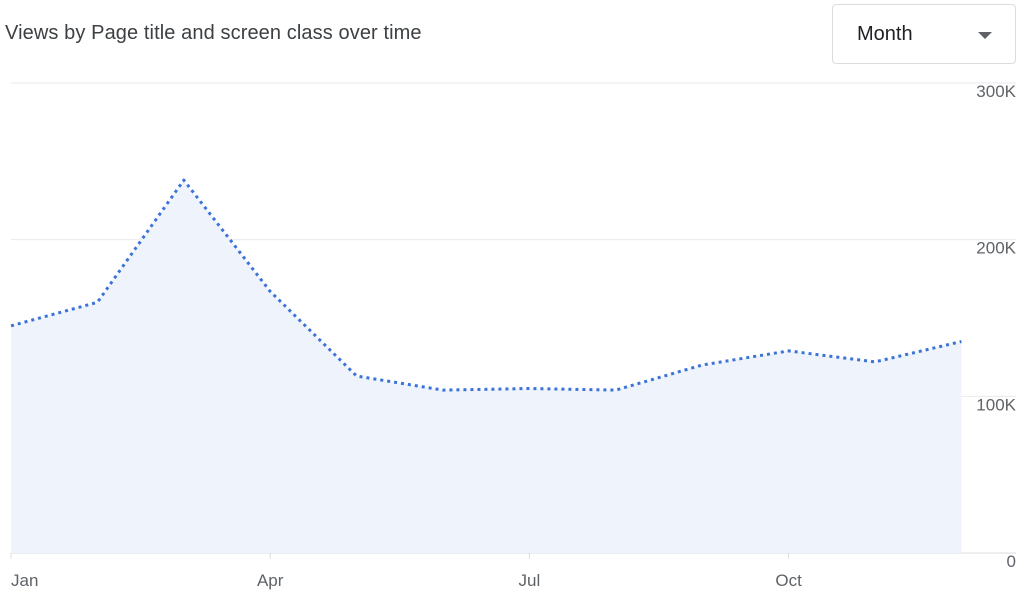 This screenshot has height=599, width=1024. Describe the element at coordinates (357, 376) in the screenshot. I see `data-point-may` at that location.